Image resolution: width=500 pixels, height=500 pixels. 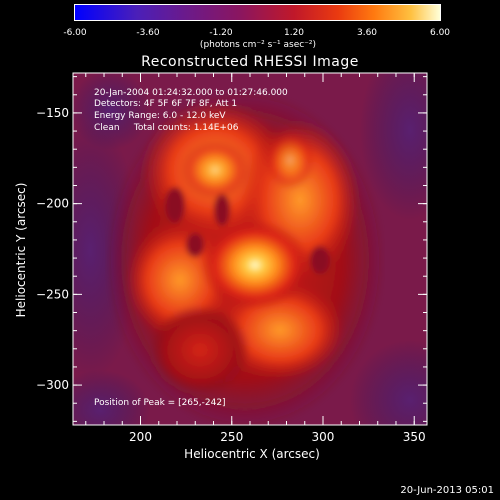 I want to click on colorbar-tick-label: 3.60, so click(x=367, y=33).